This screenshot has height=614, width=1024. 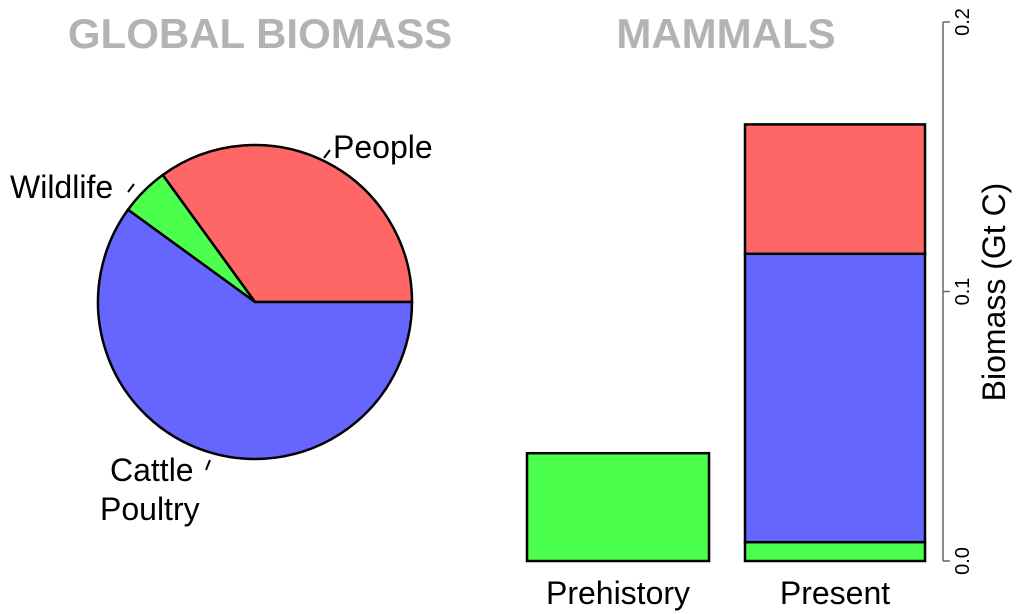 I want to click on pie-label-poultry: Poultry, so click(x=150, y=509).